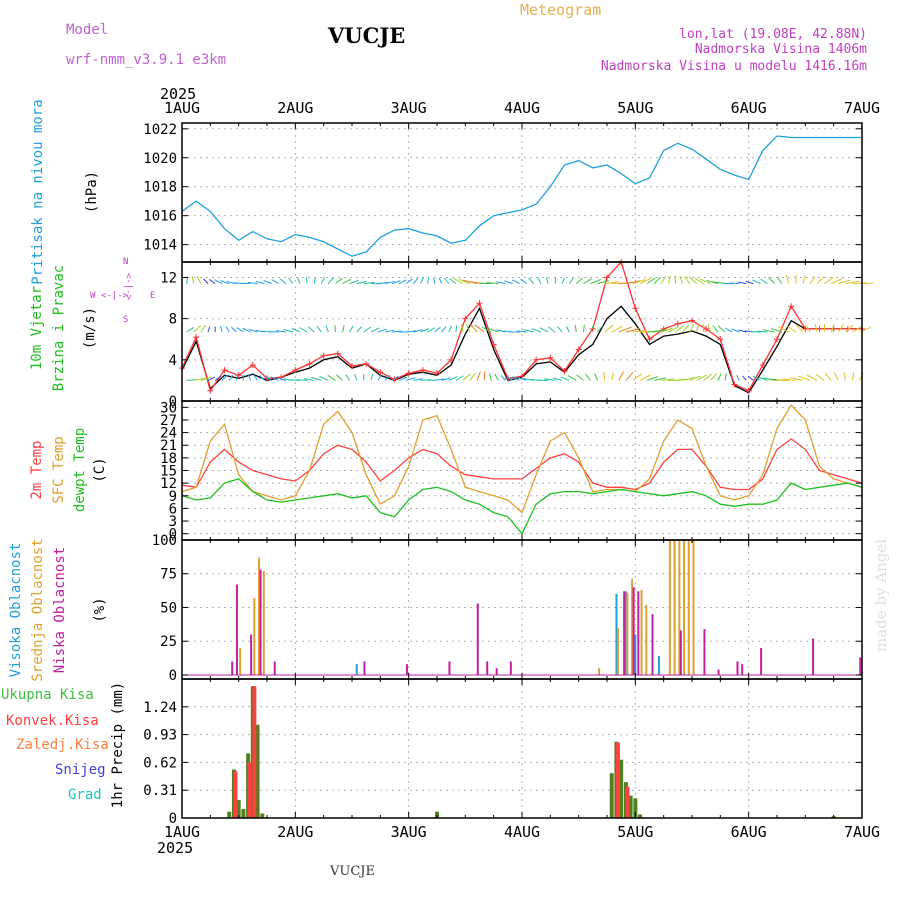  Describe the element at coordinates (93, 296) in the screenshot. I see `compass-w: W` at that location.